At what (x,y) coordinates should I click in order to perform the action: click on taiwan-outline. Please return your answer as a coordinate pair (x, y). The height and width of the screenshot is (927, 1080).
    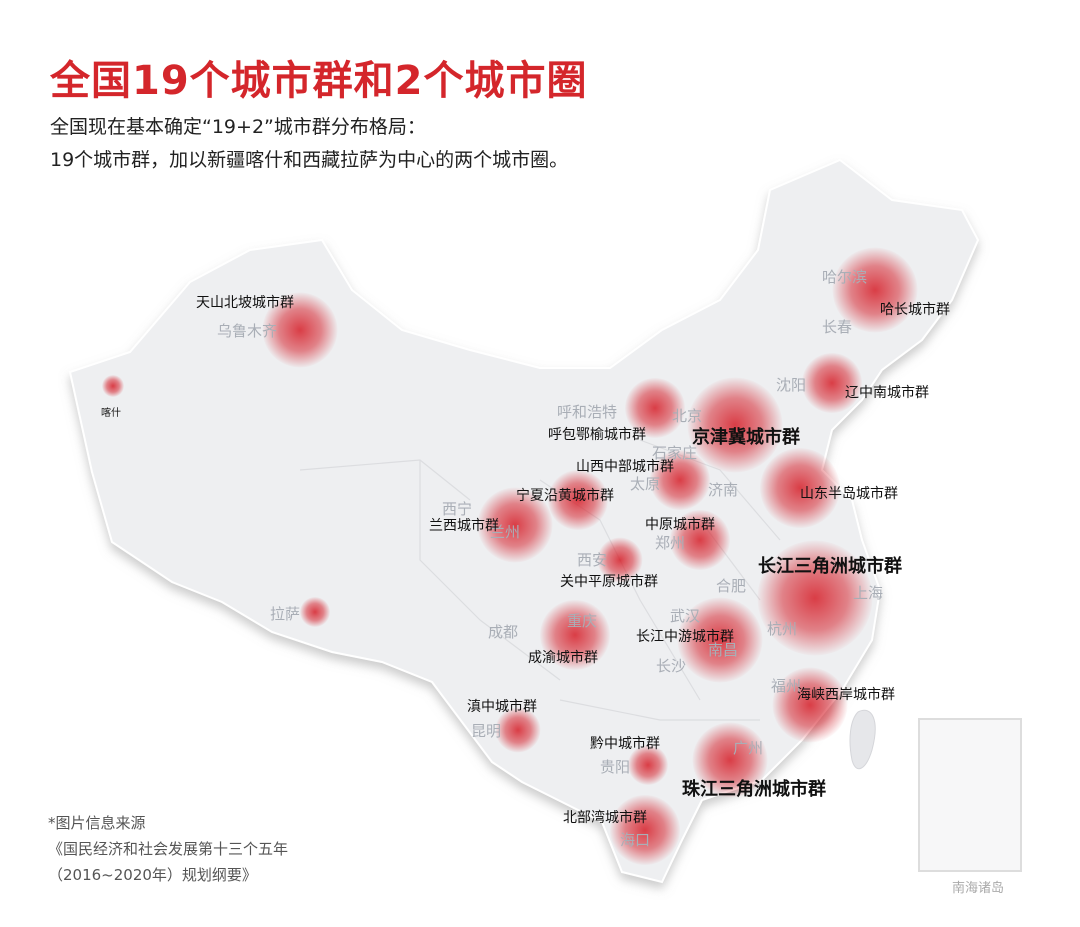
    Looking at the image, I should click on (862, 739).